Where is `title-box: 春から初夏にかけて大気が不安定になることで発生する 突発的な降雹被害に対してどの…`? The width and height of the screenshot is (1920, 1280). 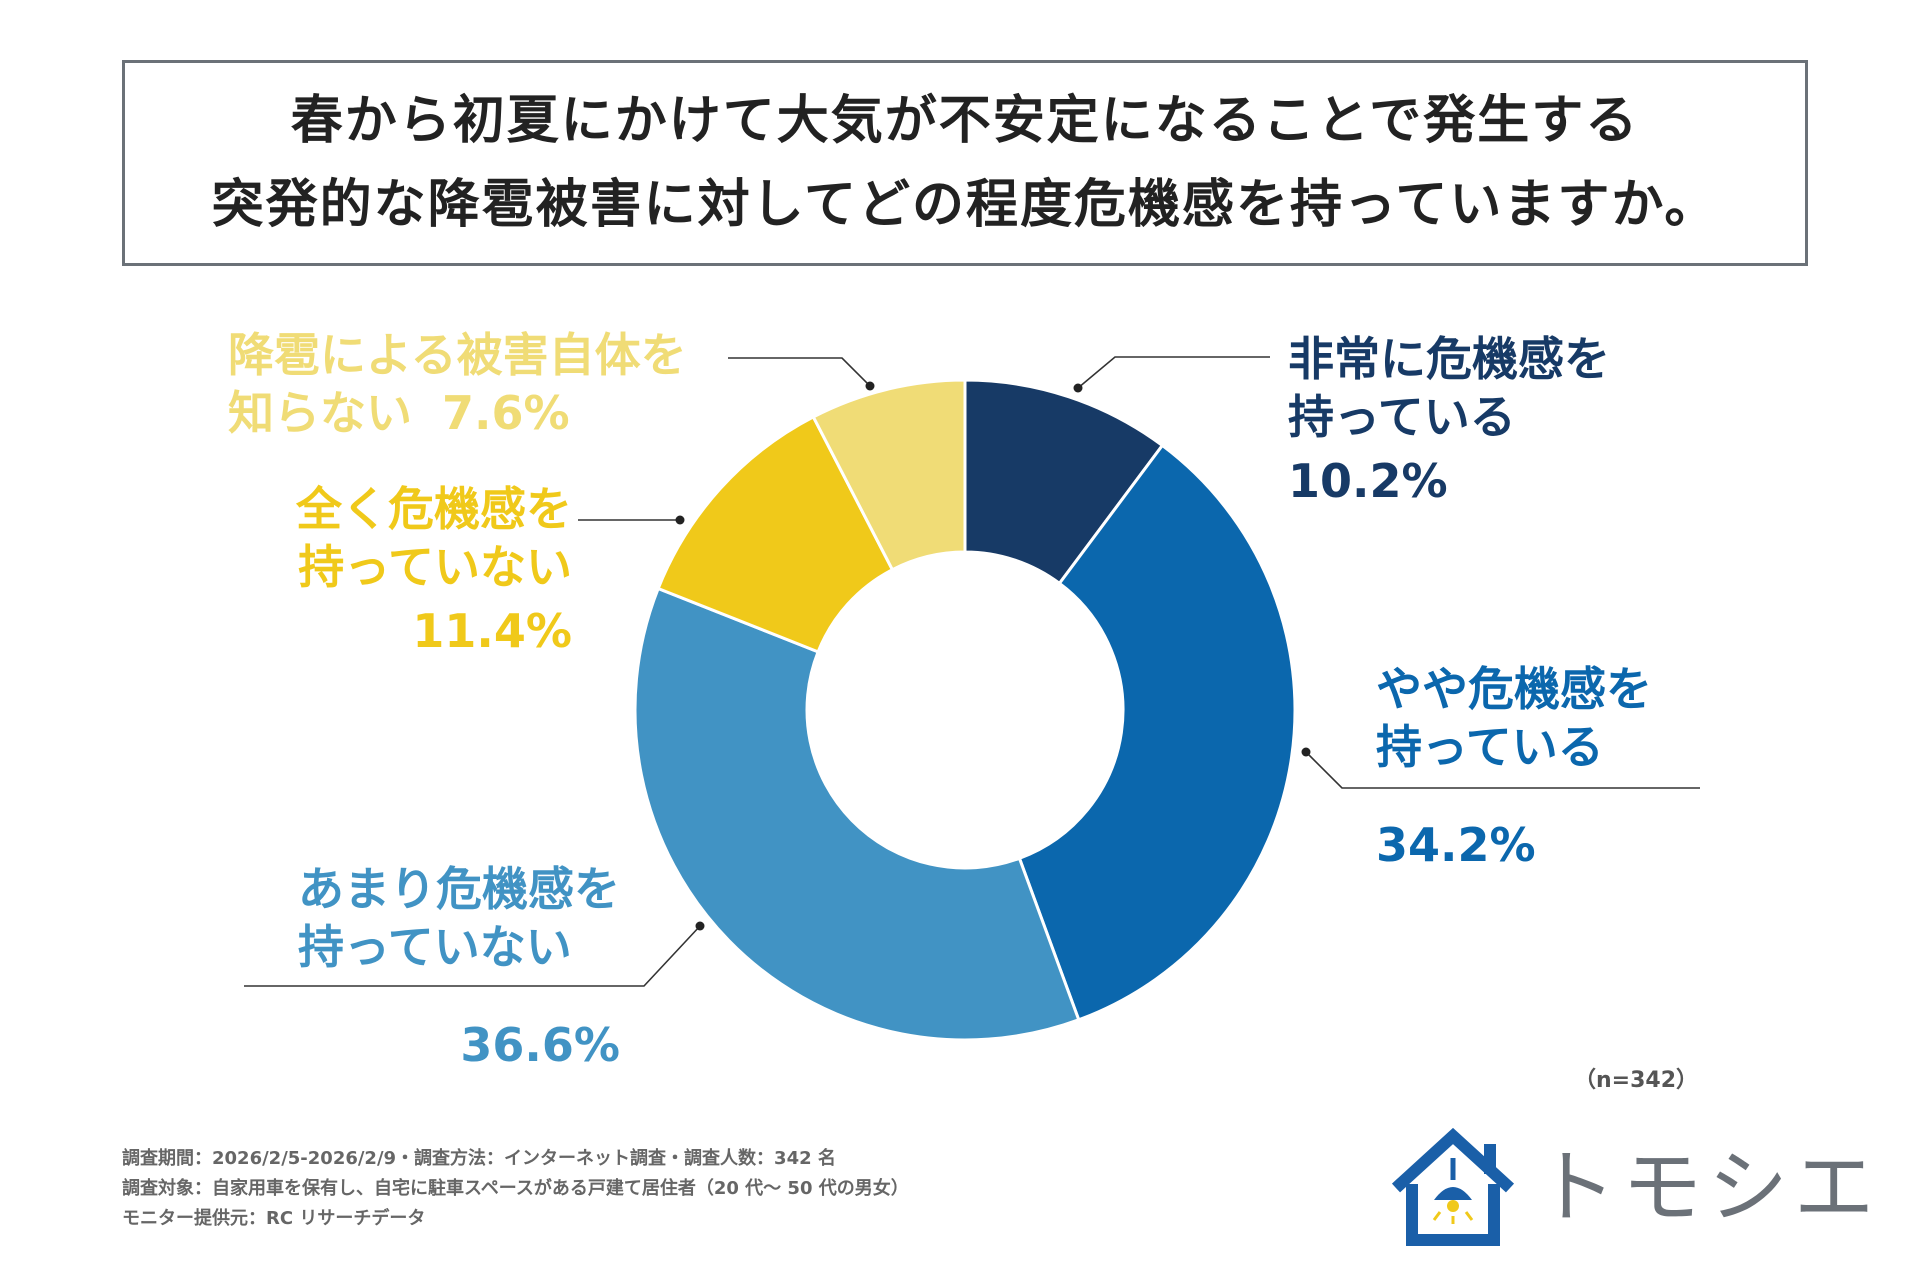 title-box: 春から初夏にかけて大気が不安定になることで発生する 突発的な降雹被害に対してどの… is located at coordinates (965, 163).